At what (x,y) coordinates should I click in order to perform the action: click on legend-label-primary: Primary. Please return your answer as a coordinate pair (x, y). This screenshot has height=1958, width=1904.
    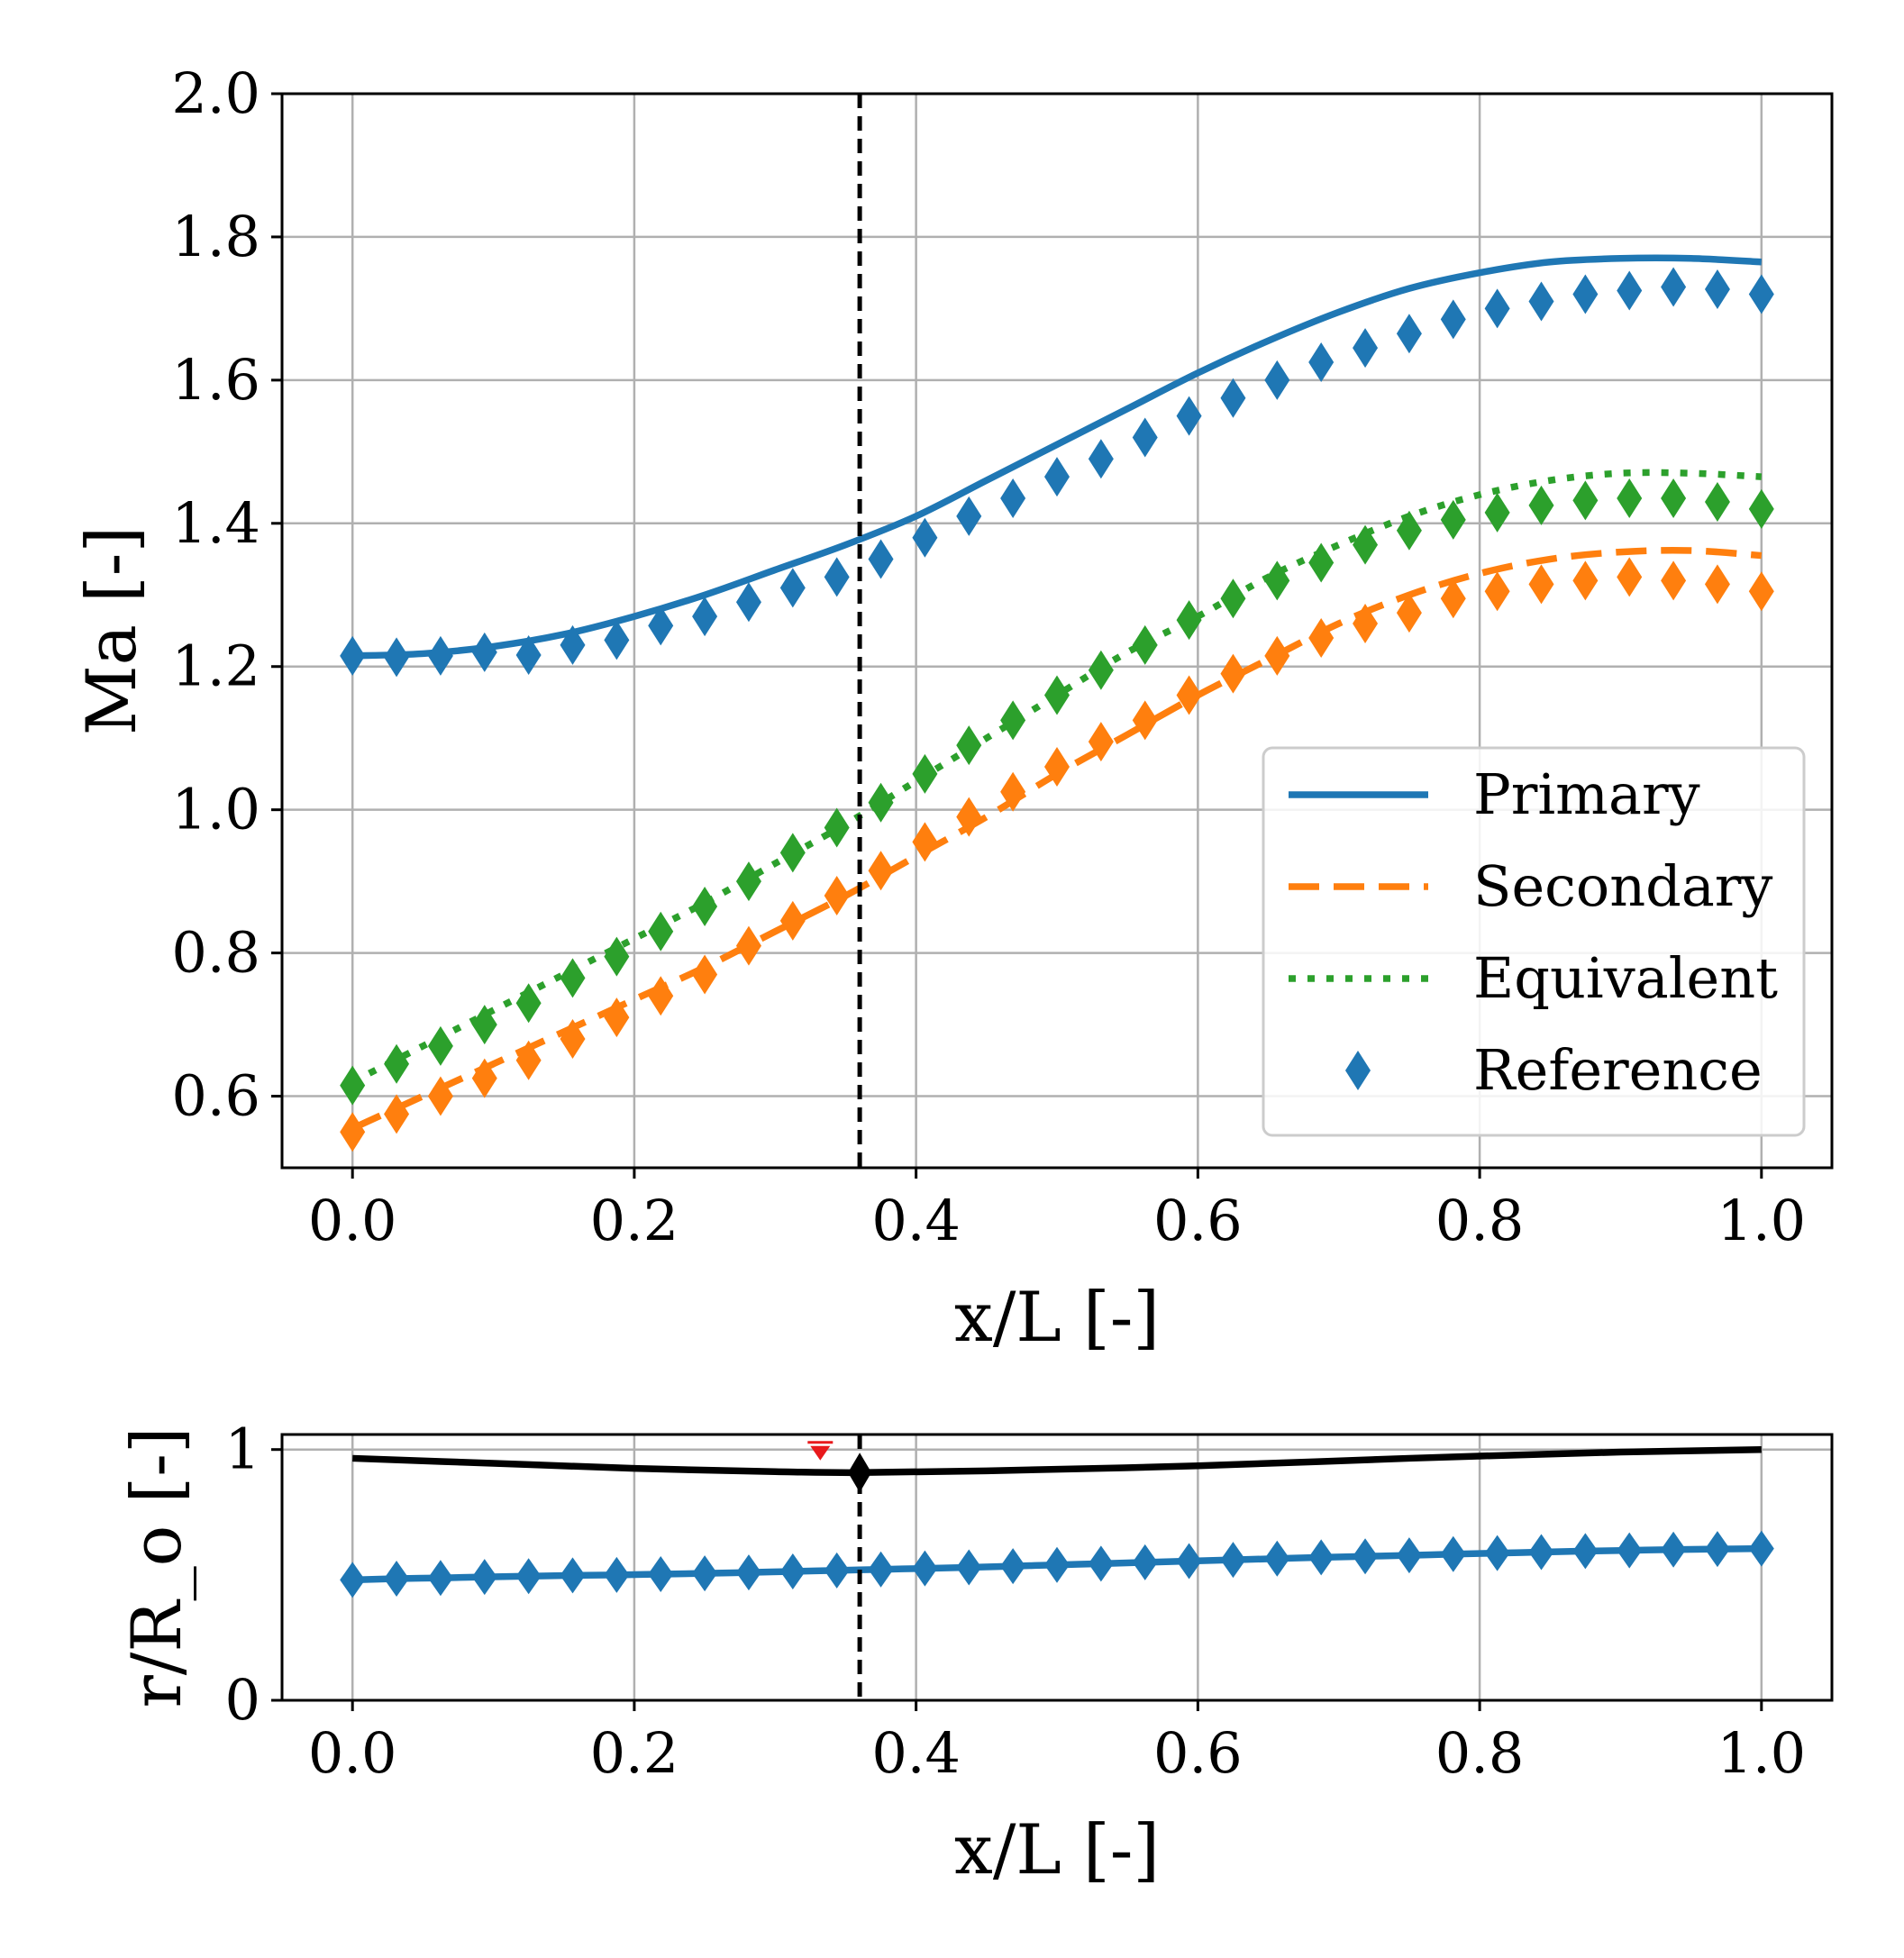
    Looking at the image, I should click on (1586, 794).